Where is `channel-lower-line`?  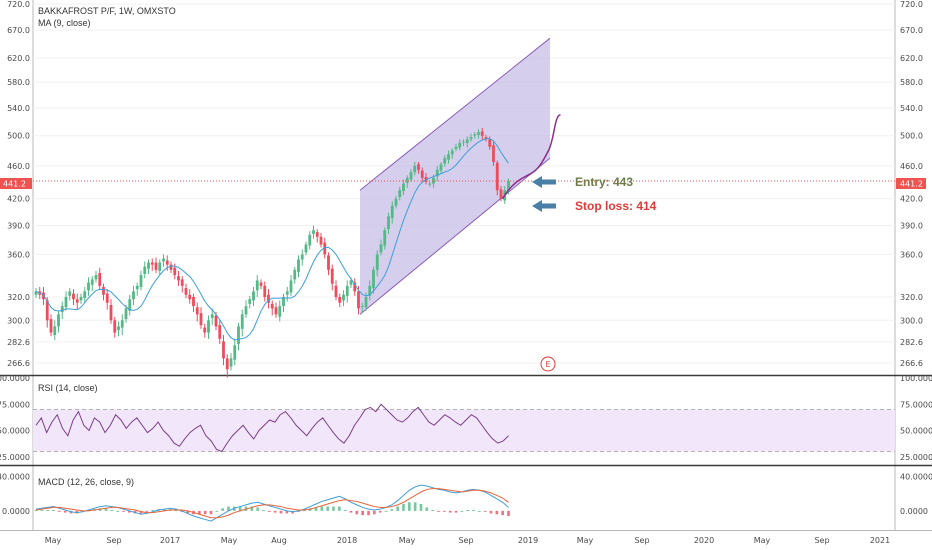
channel-lower-line is located at coordinates (455, 236).